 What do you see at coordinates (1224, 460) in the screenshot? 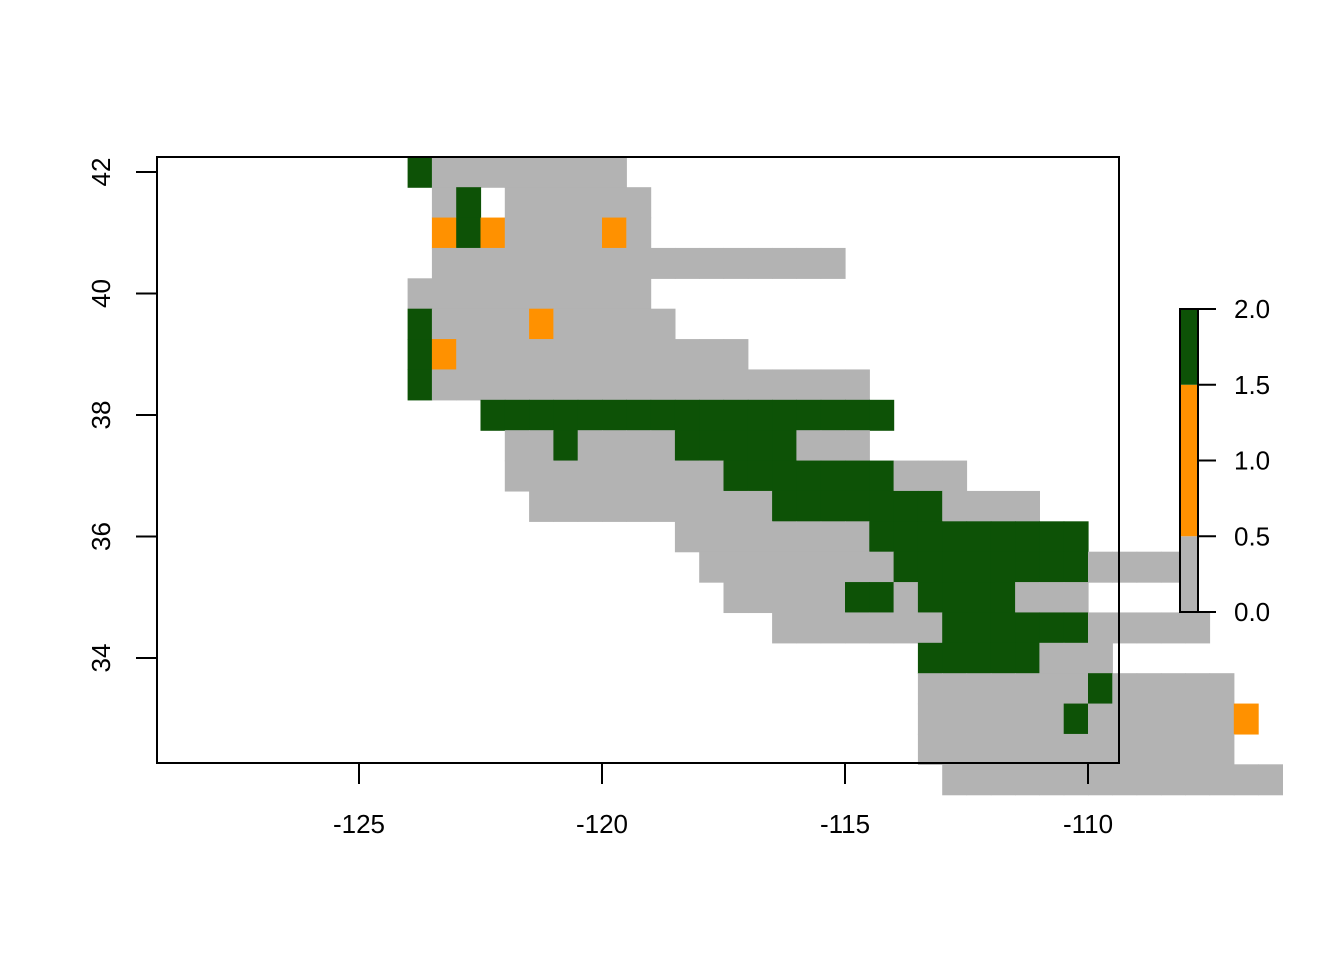
I see `color-legend: 0.0 0.5 1.0 1.5 2.0` at bounding box center [1224, 460].